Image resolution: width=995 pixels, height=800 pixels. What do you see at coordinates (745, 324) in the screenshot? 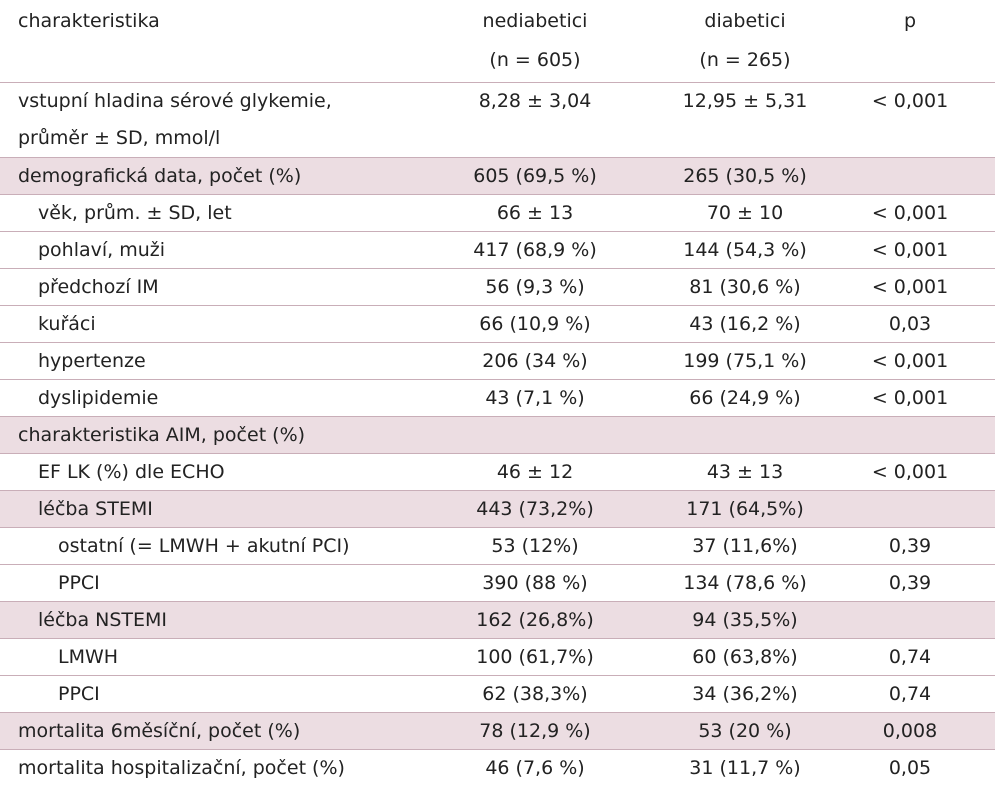
I see `diabetic-value: 43 (16,2 %)` at bounding box center [745, 324].